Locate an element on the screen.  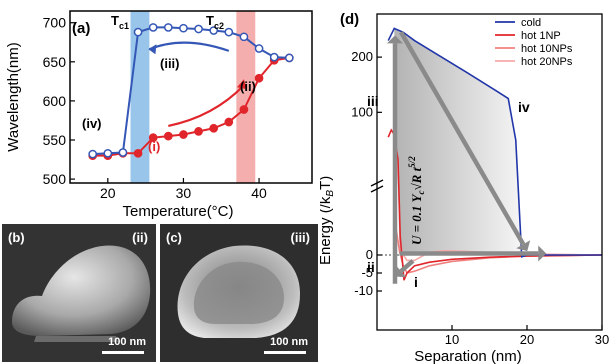
a-y-tick-label: 550 is located at coordinates (55, 140).